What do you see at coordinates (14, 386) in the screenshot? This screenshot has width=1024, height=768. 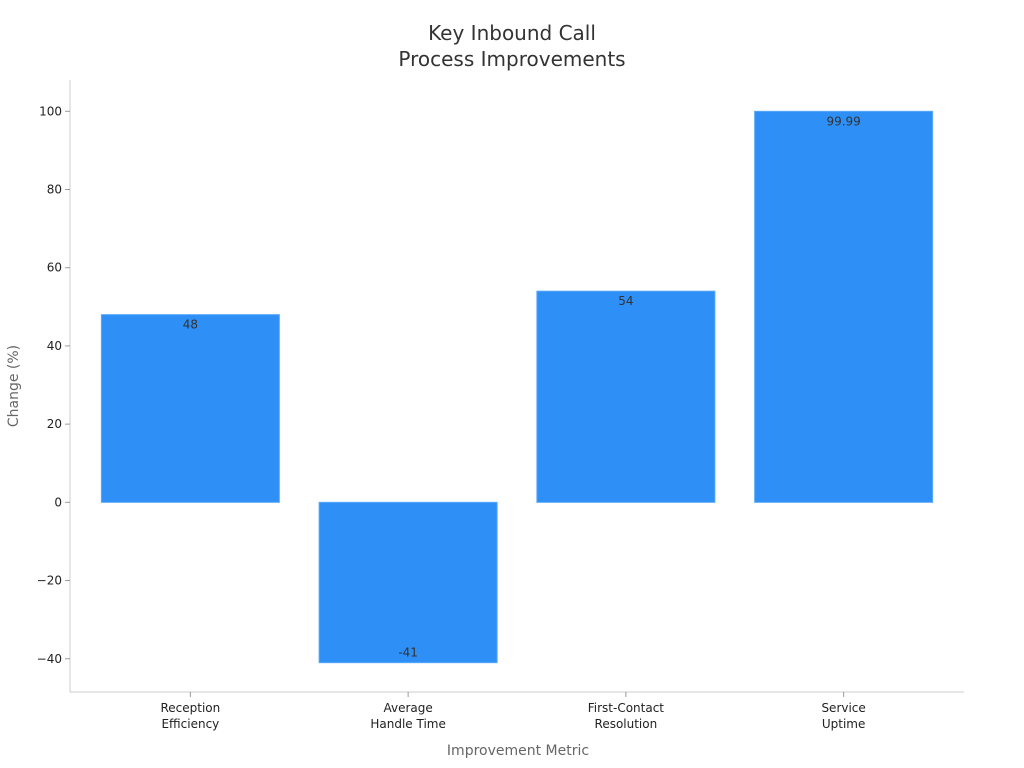 I see `y-axis-title: Change (%)` at bounding box center [14, 386].